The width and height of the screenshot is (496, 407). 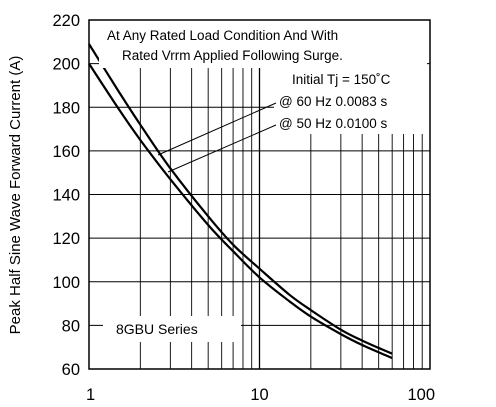 I want to click on y-tick-label: 60, so click(x=71, y=370).